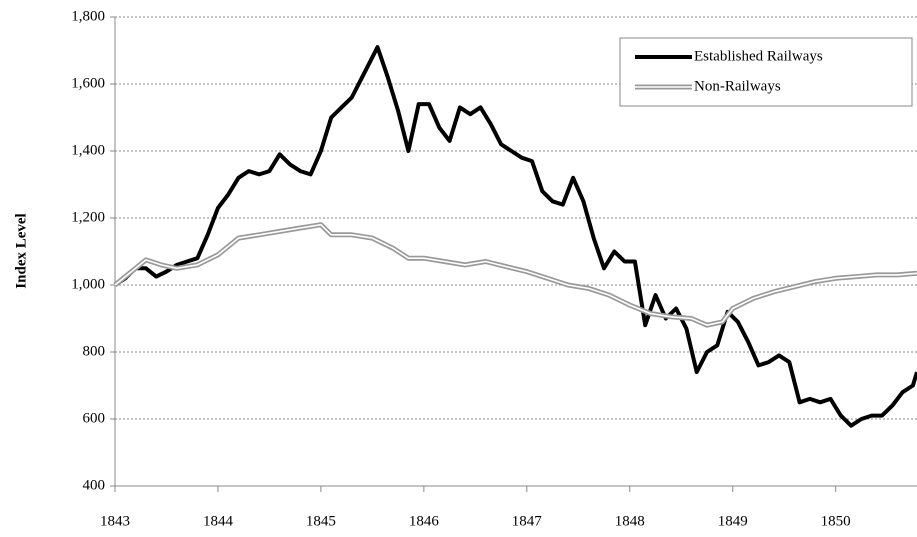 This screenshot has height=537, width=917. I want to click on x-tick-label: 1845, so click(321, 521).